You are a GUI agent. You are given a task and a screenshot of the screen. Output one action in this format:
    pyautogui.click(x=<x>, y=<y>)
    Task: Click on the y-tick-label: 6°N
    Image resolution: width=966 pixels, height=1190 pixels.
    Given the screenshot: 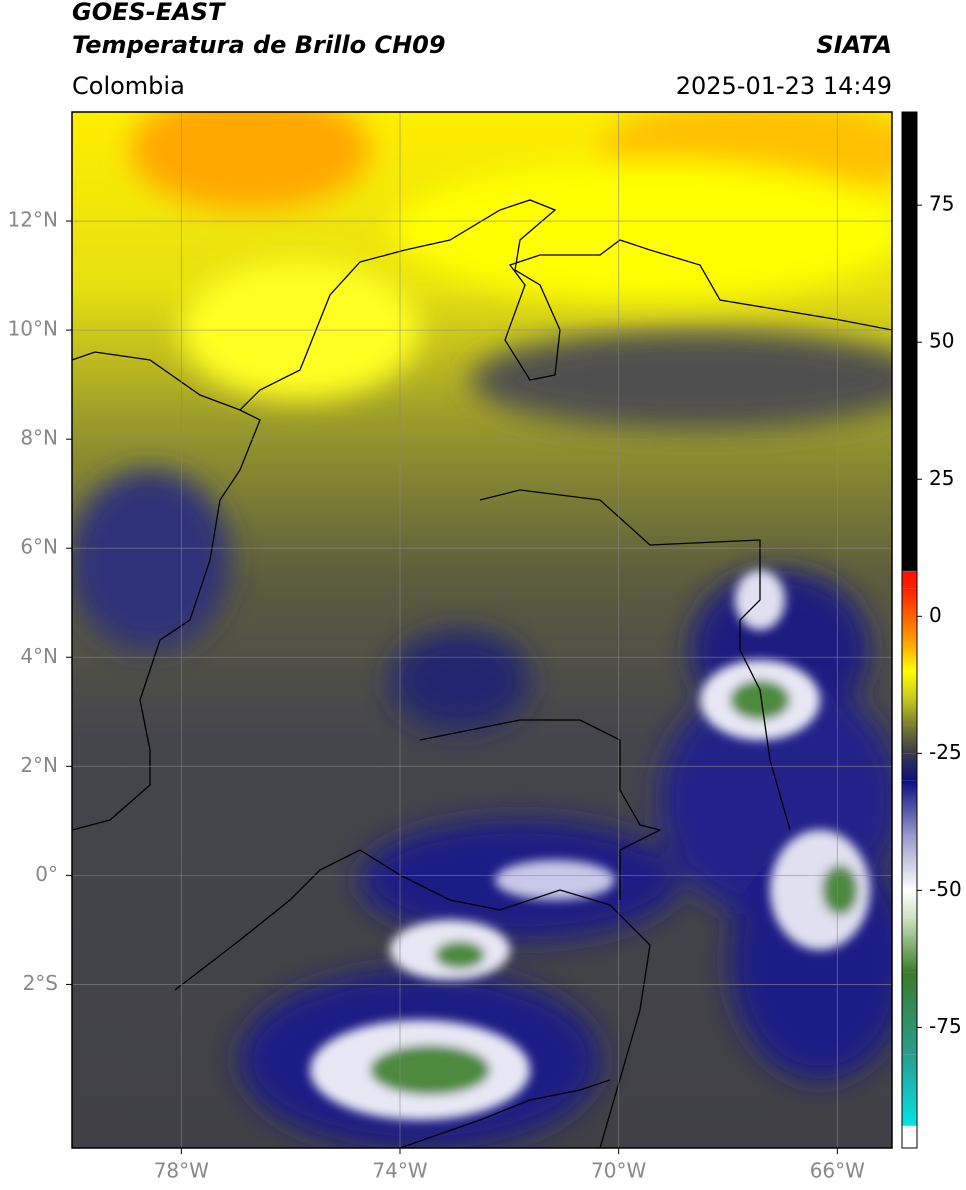 What is the action you would take?
    pyautogui.click(x=39, y=547)
    